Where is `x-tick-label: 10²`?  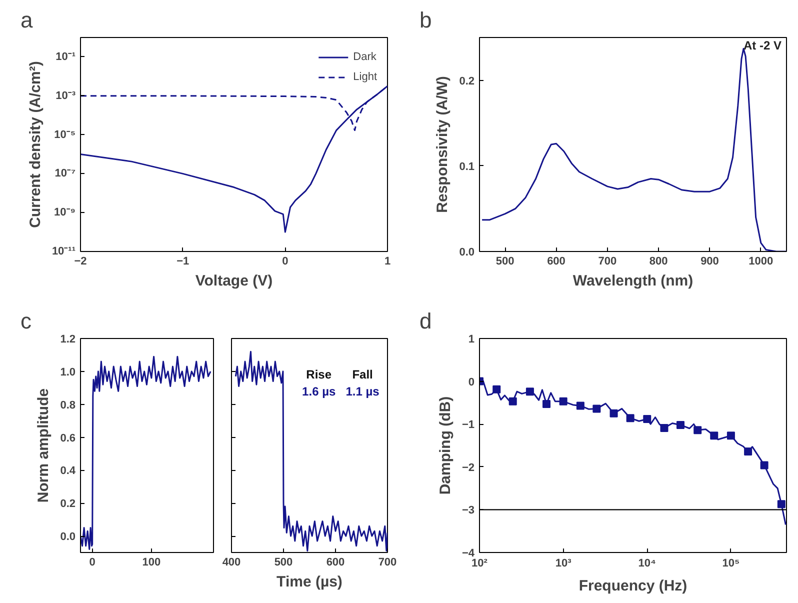
x-tick-label: 10² is located at coordinates (480, 564).